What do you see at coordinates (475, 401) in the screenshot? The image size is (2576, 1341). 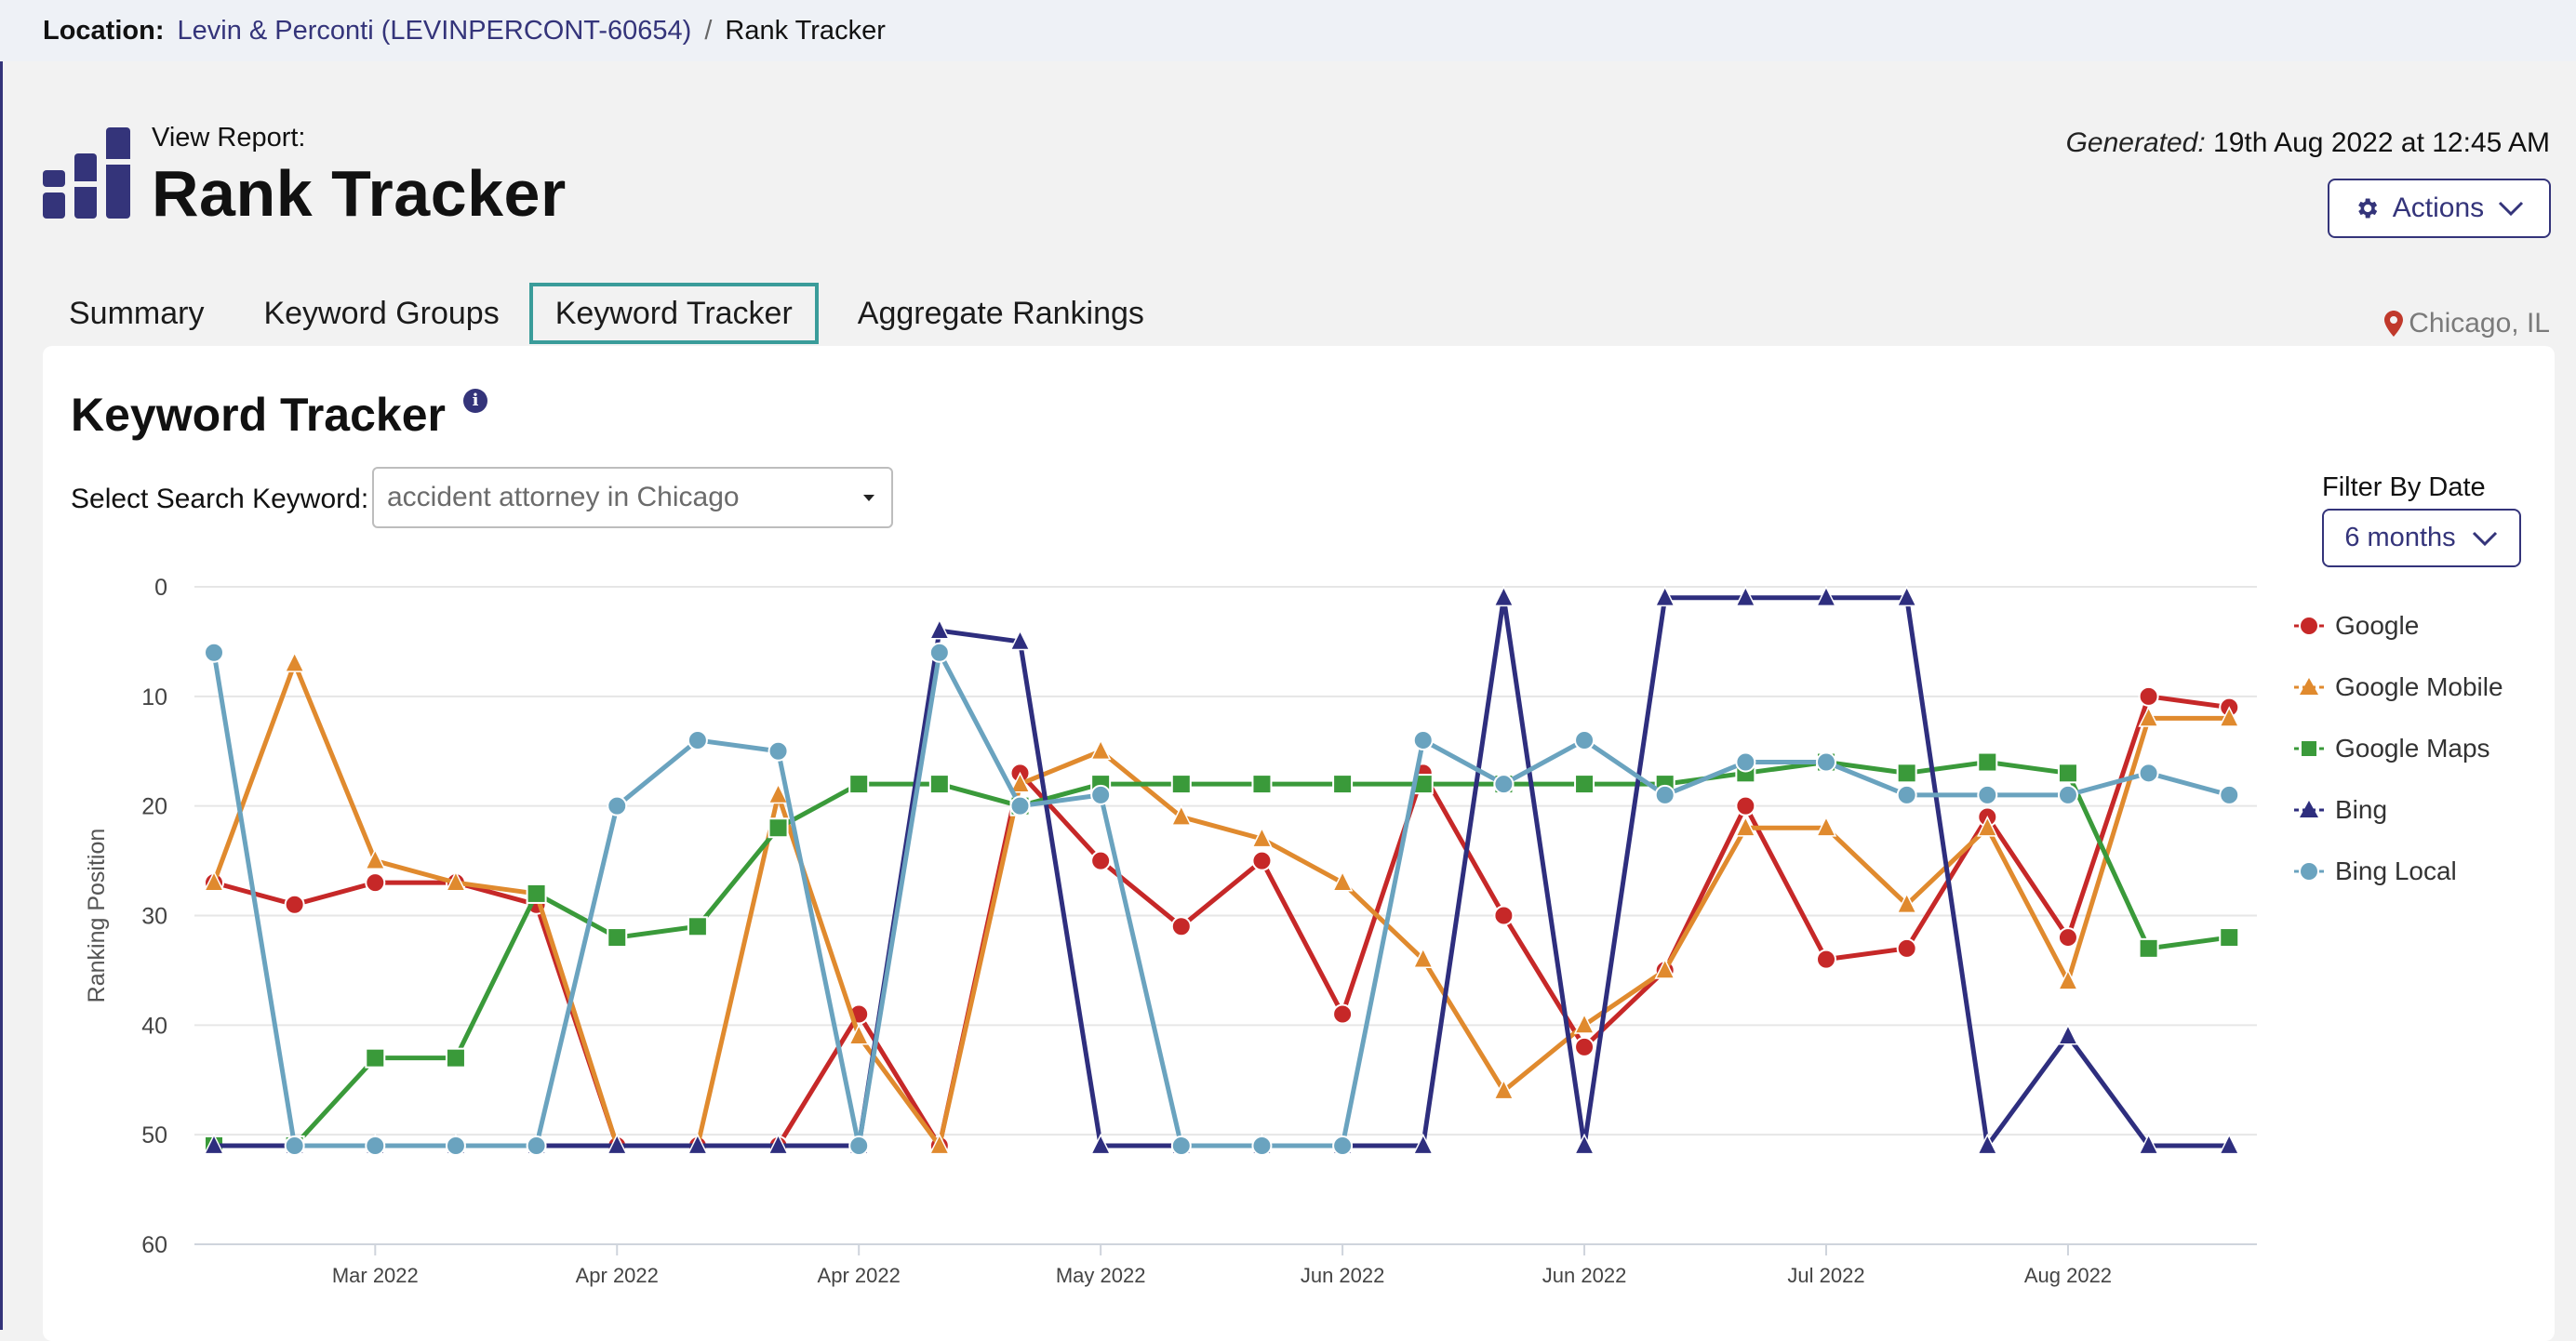 I see `info-icon: i` at bounding box center [475, 401].